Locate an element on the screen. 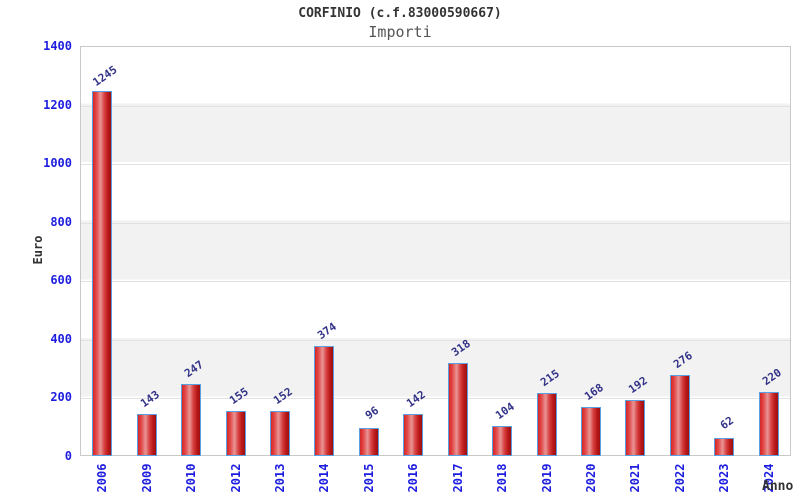 Image resolution: width=800 pixels, height=500 pixels. bar-2022 is located at coordinates (679, 415).